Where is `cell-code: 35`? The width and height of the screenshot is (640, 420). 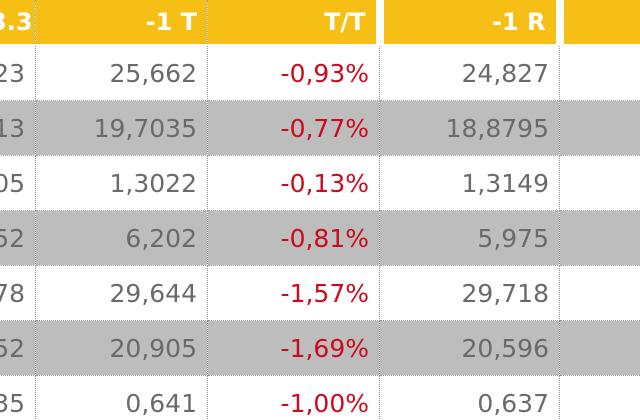
cell-code: 35 is located at coordinates (18, 397).